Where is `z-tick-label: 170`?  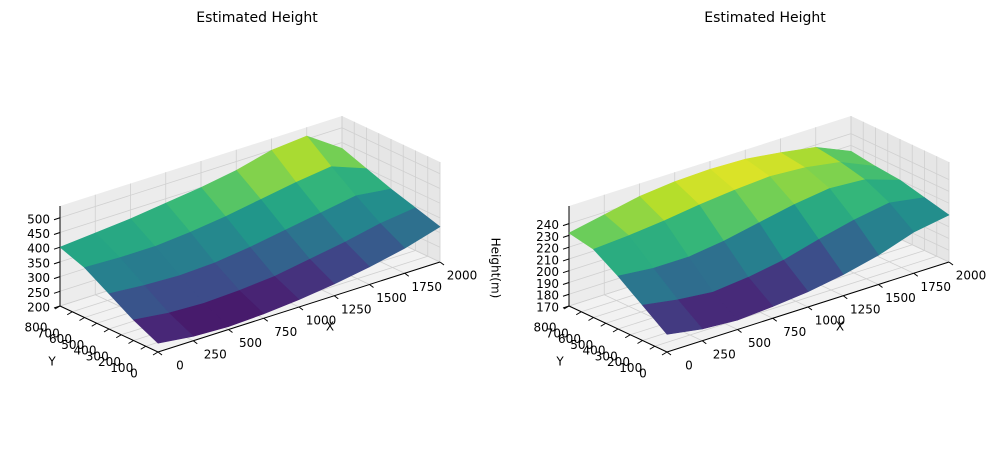
z-tick-label: 170 is located at coordinates (547, 308).